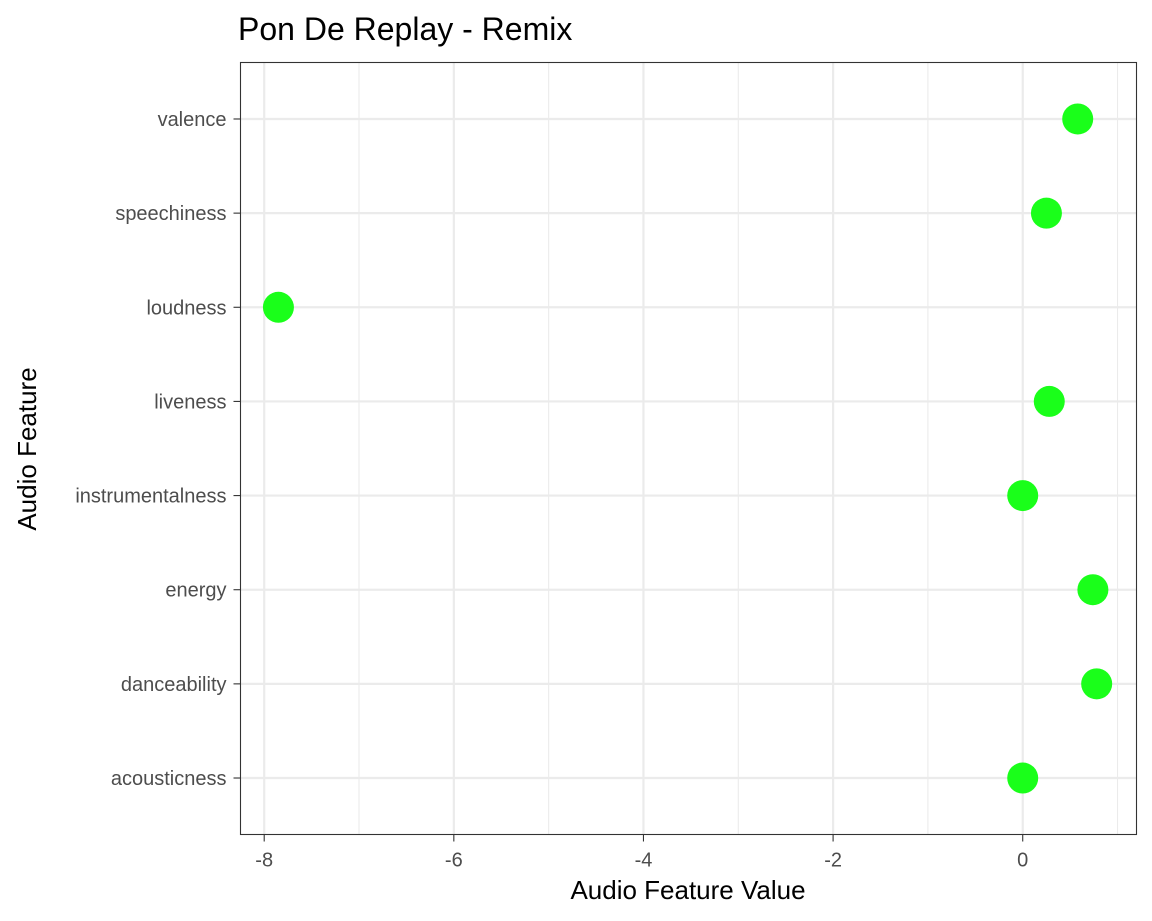  Describe the element at coordinates (1022, 861) in the screenshot. I see `x-tick-label: 0` at that location.